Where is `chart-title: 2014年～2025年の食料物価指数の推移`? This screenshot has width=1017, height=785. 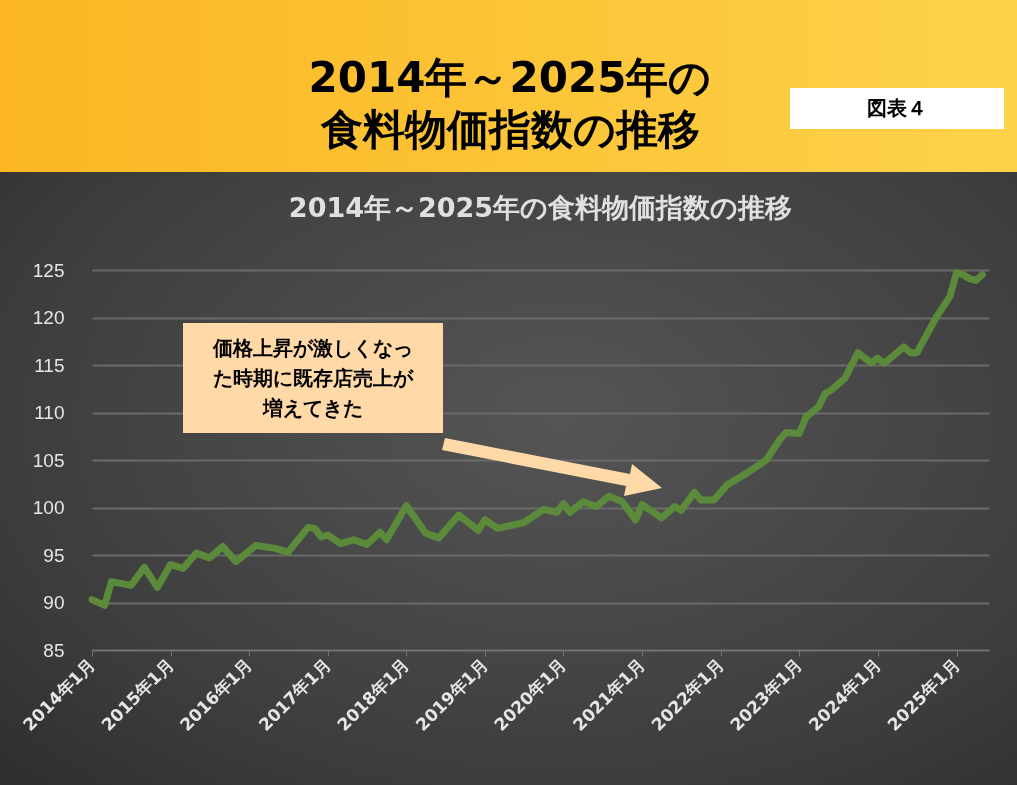
chart-title: 2014年～2025年の食料物価指数の推移 is located at coordinates (510, 104).